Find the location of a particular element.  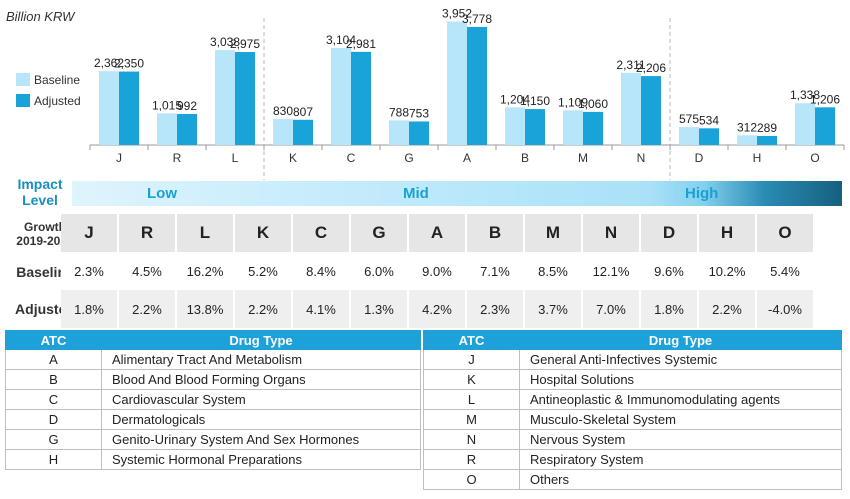

growth-adjusted-A: 4.2% is located at coordinates (438, 309).